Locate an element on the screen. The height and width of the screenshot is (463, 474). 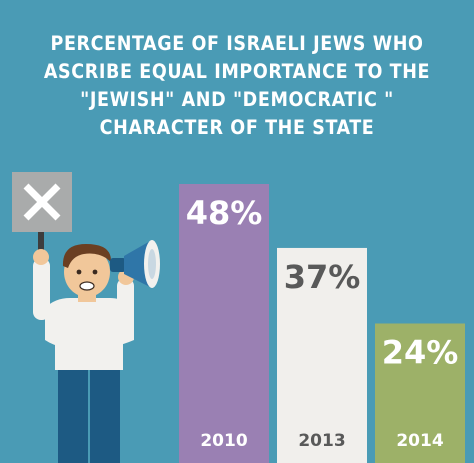
bar-2014 is located at coordinates (420, 393).